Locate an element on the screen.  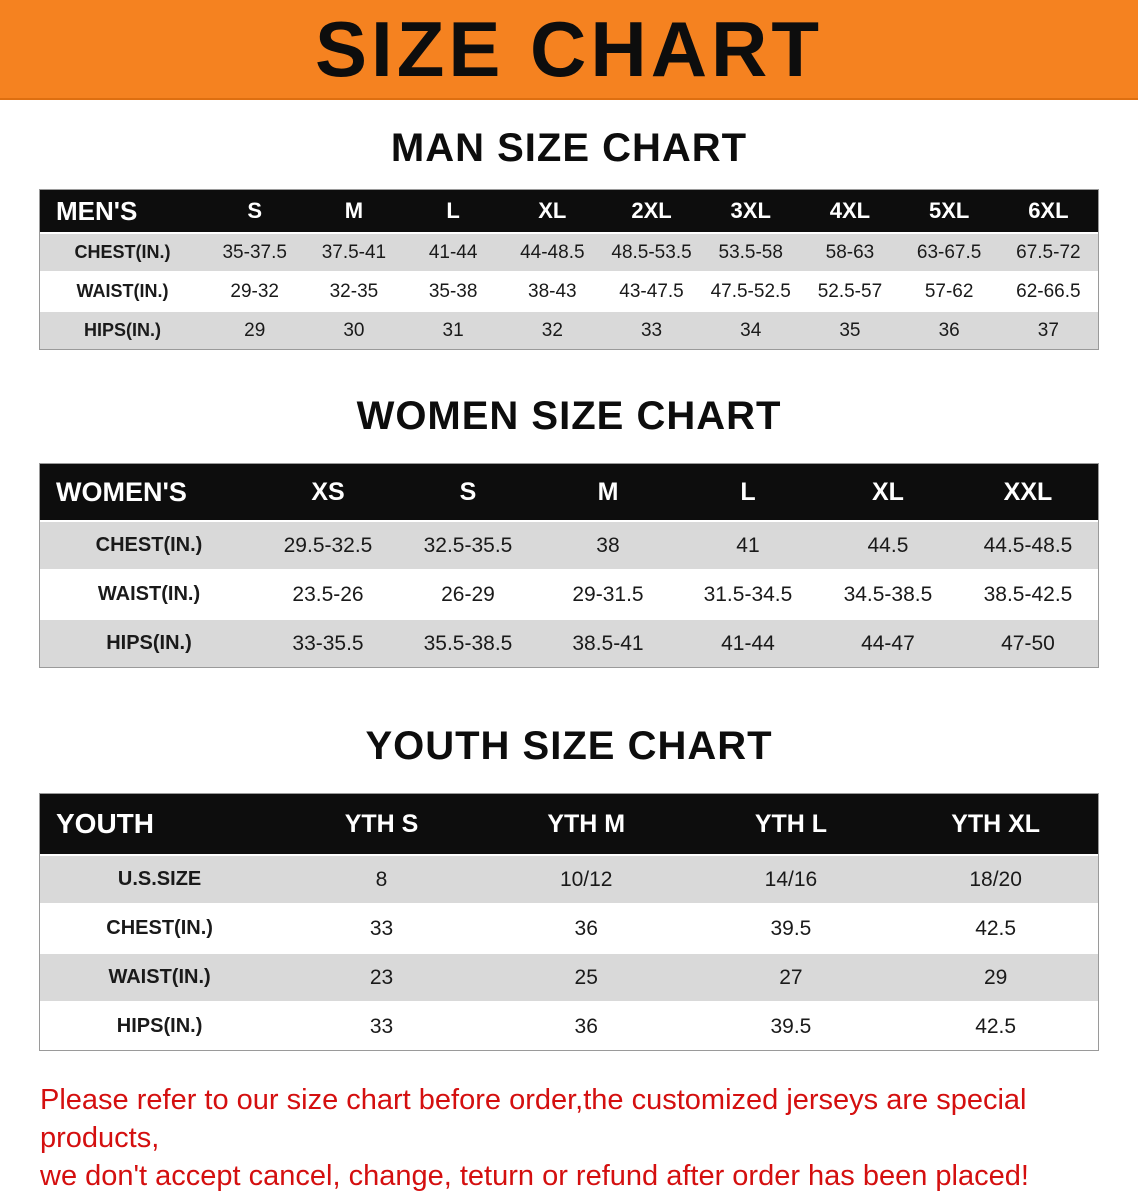
size-value: 62-66.5 is located at coordinates (1048, 290).